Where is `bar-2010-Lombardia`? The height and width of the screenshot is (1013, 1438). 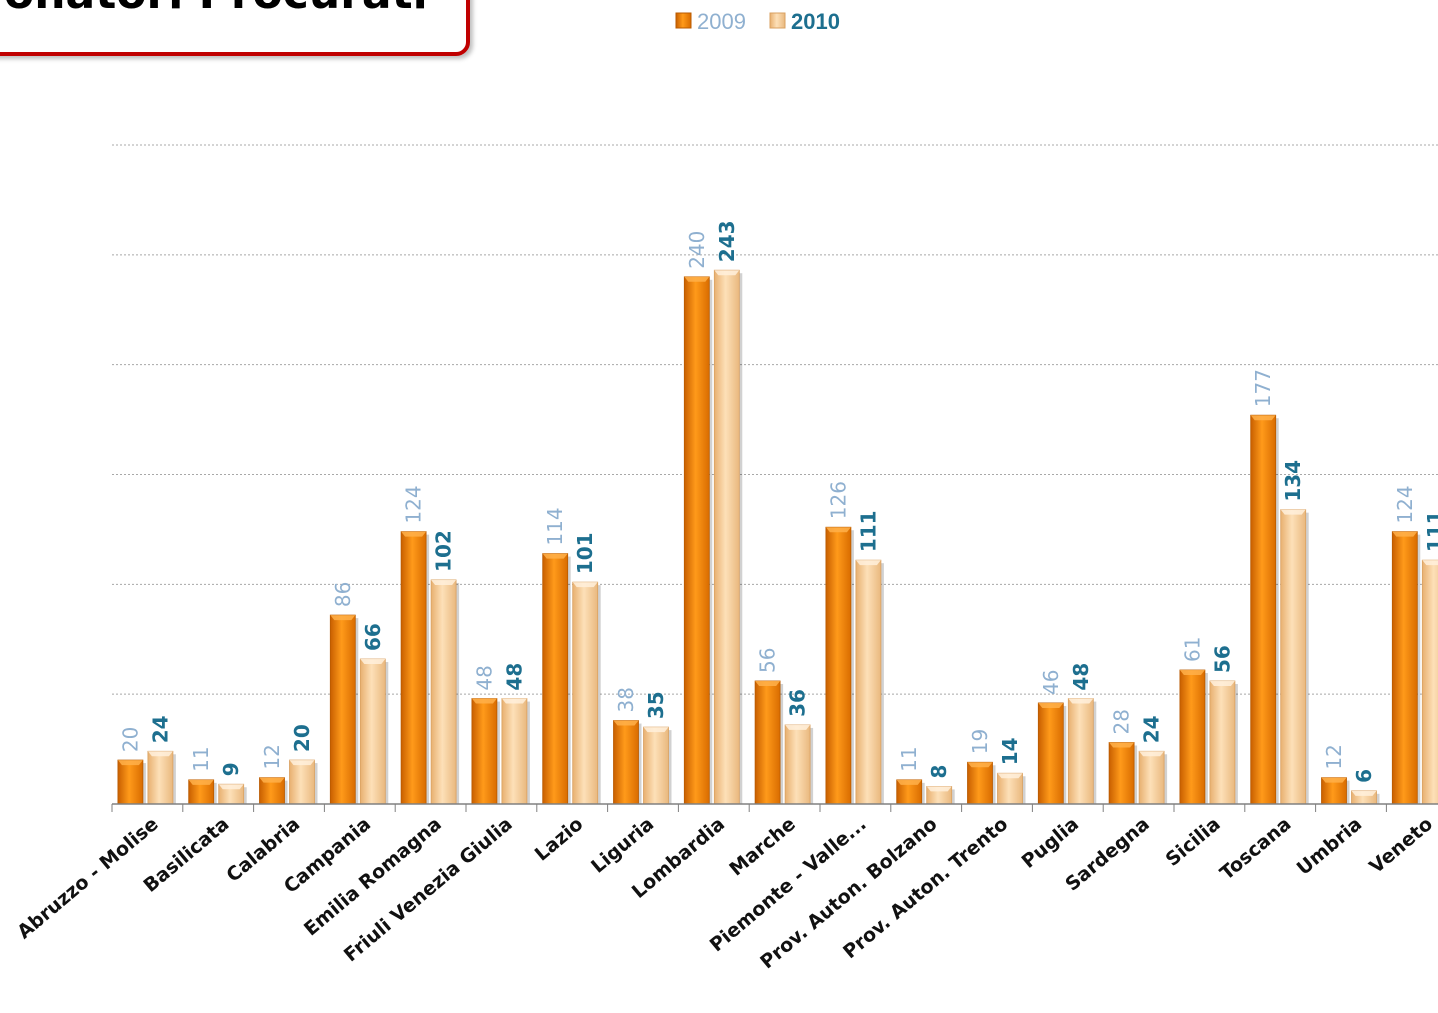 bar-2010-Lombardia is located at coordinates (726, 537).